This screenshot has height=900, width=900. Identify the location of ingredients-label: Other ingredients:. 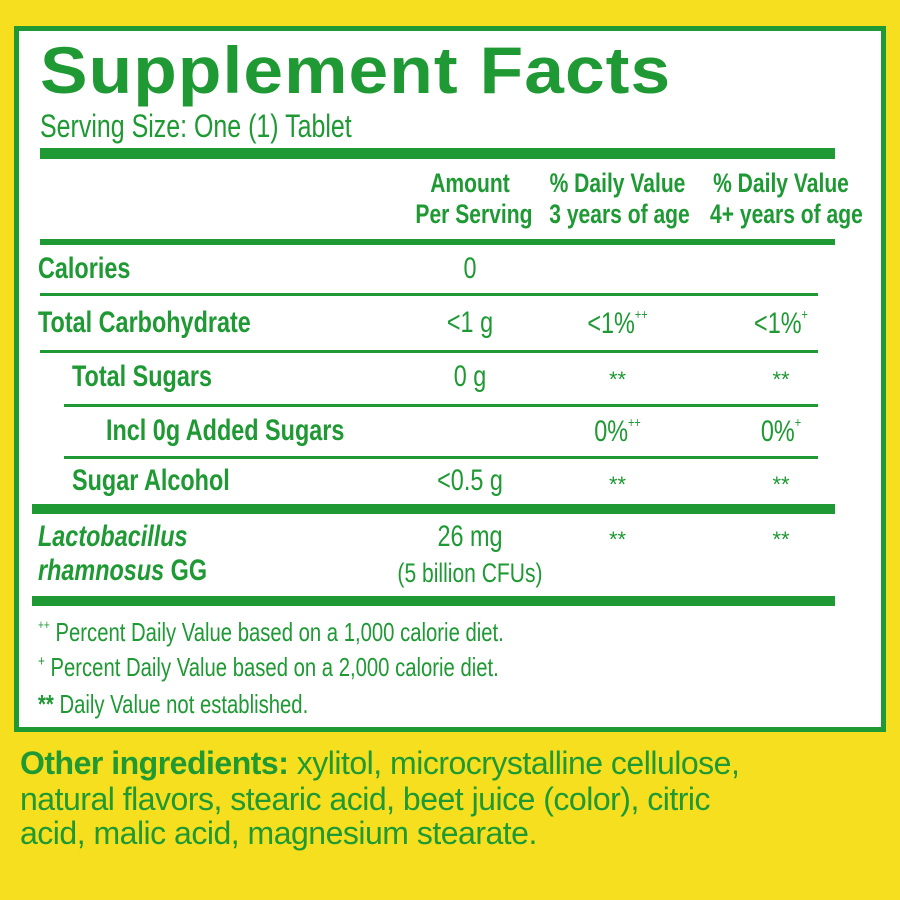
(154, 763).